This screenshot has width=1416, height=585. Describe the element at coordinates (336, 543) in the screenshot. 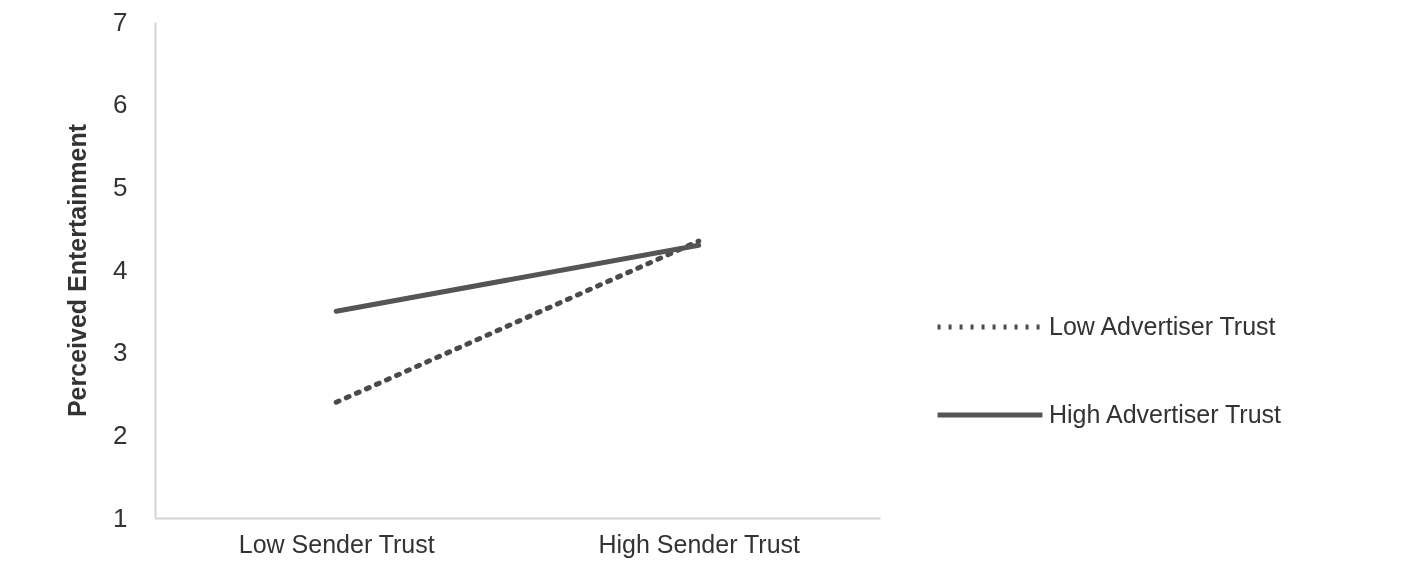

I see `x-tick-label: Low Sender Trust` at that location.